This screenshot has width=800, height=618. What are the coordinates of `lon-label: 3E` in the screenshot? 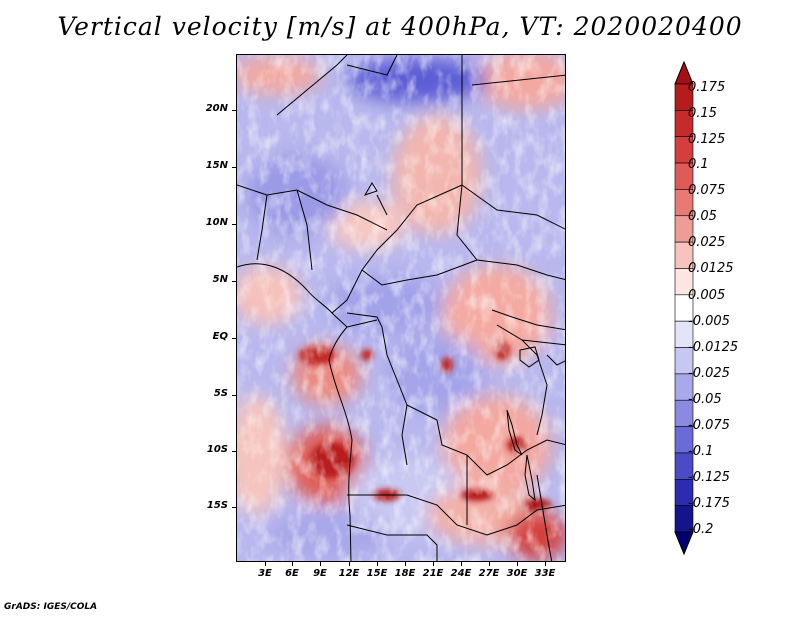 It's located at (265, 573).